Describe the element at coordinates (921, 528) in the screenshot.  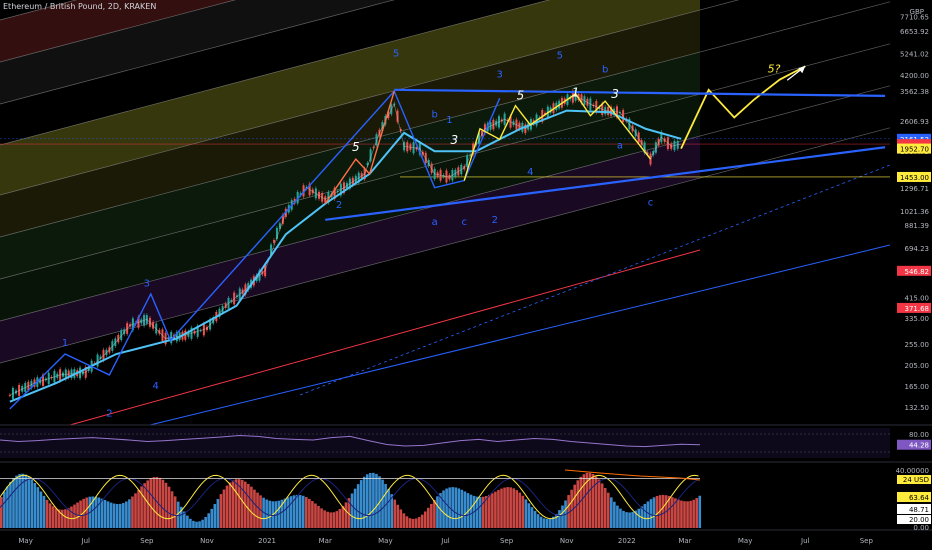
I see `osc-tick-zero: 0.00` at that location.